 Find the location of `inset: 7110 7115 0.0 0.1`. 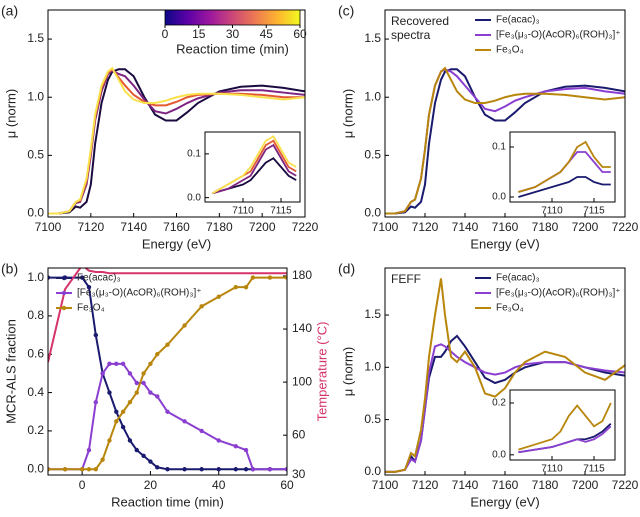

inset: 7110 7115 0.0 0.1 is located at coordinates (554, 174).